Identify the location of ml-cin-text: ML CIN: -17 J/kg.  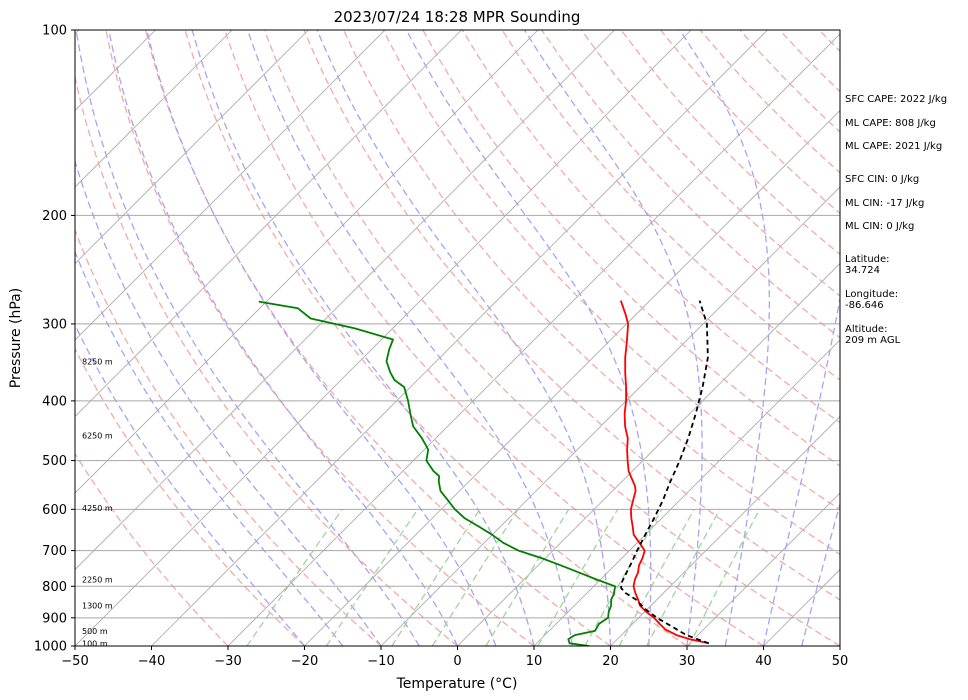
(884, 203).